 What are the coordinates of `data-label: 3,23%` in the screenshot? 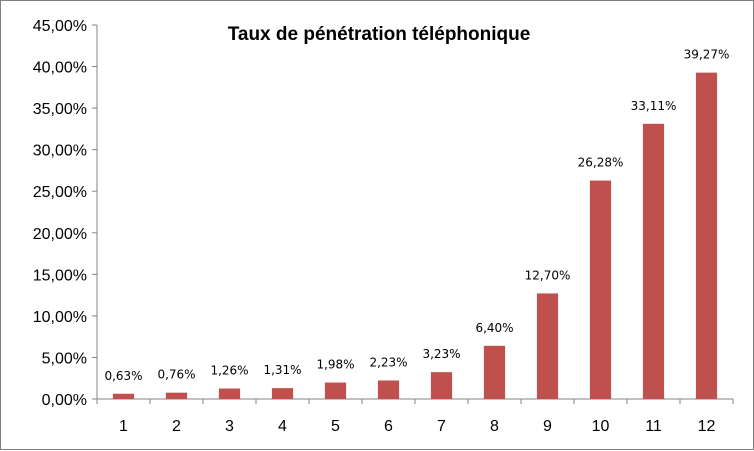 It's located at (441, 354).